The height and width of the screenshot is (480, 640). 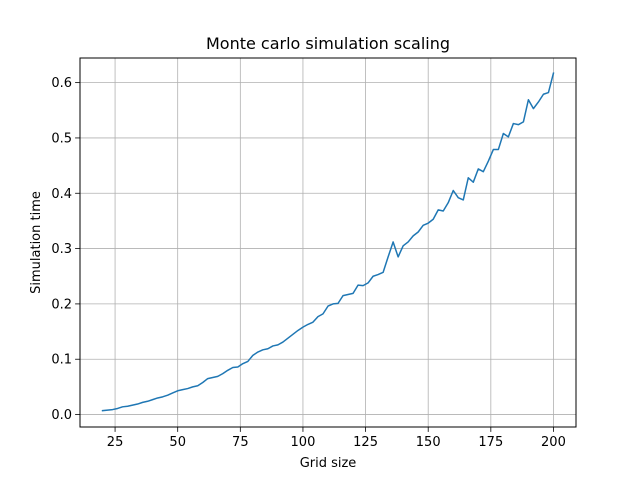 I want to click on x-axis-label: Grid size, so click(x=328, y=463).